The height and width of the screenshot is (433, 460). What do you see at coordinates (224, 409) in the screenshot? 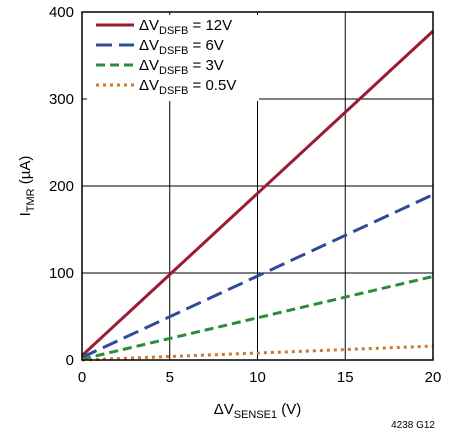
I see `x-axis-title-main: ΔV` at bounding box center [224, 409].